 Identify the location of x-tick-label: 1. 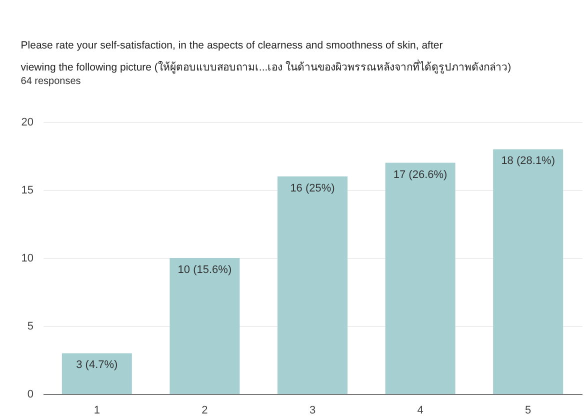
(97, 410).